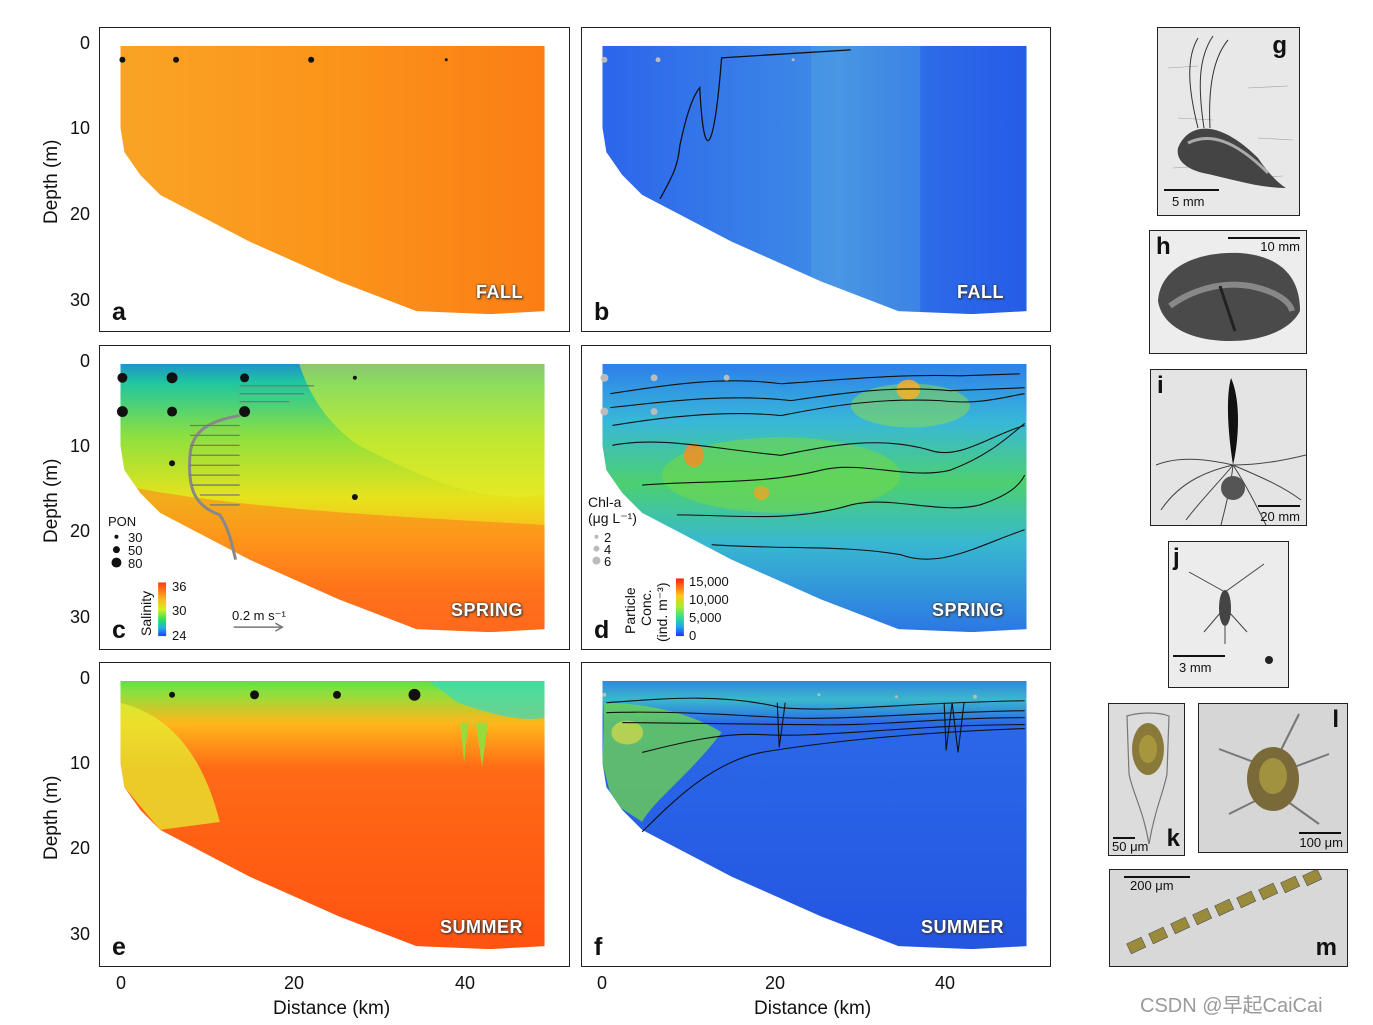 This screenshot has width=1373, height=1025. I want to click on image-letter: h, so click(1163, 246).